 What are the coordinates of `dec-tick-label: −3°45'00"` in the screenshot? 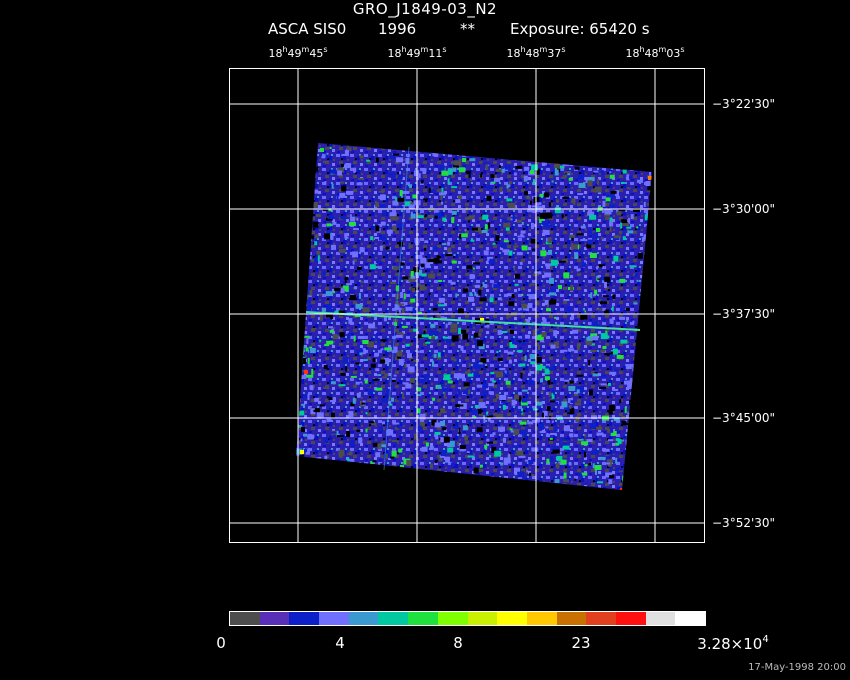 It's located at (744, 418).